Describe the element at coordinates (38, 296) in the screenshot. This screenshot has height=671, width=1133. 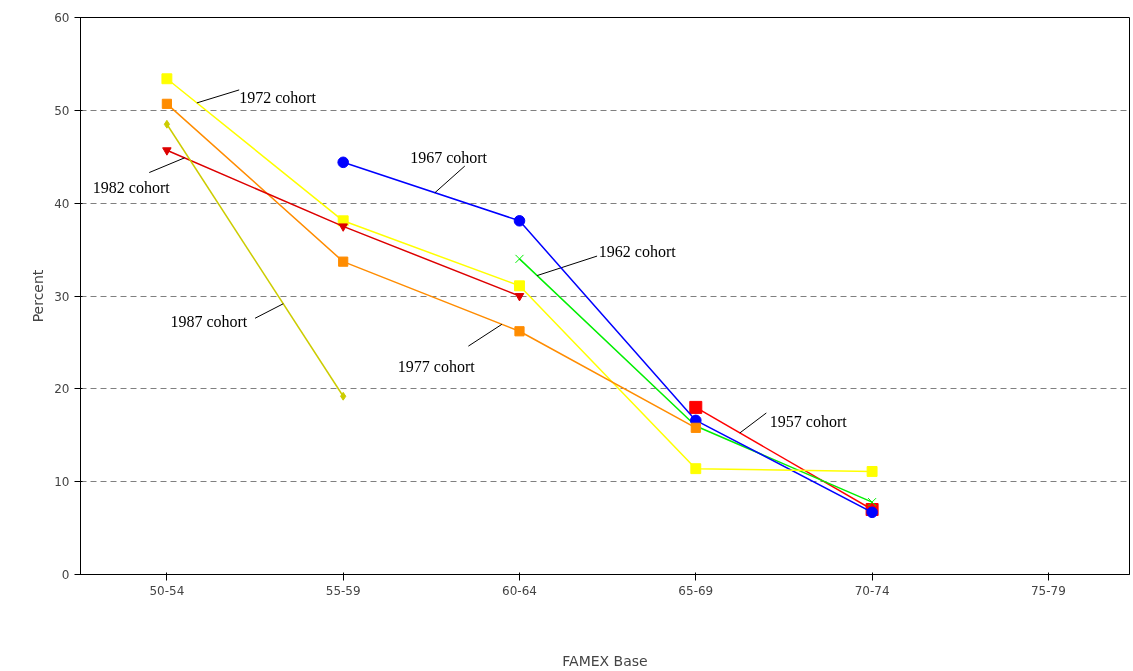
I see `y-axis-title: Percent` at that location.